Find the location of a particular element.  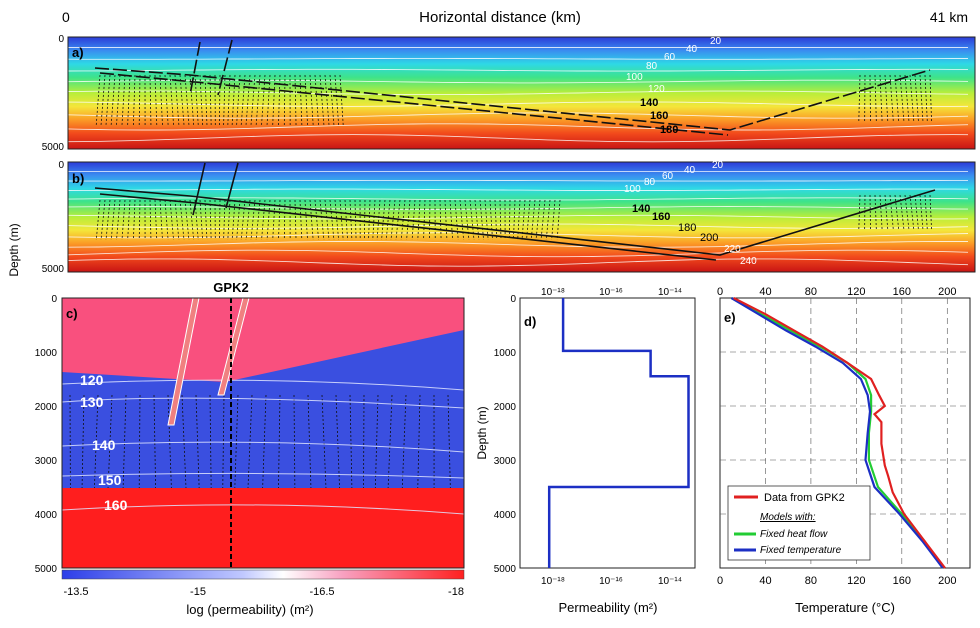

iso-a-160: 160 is located at coordinates (659, 116).